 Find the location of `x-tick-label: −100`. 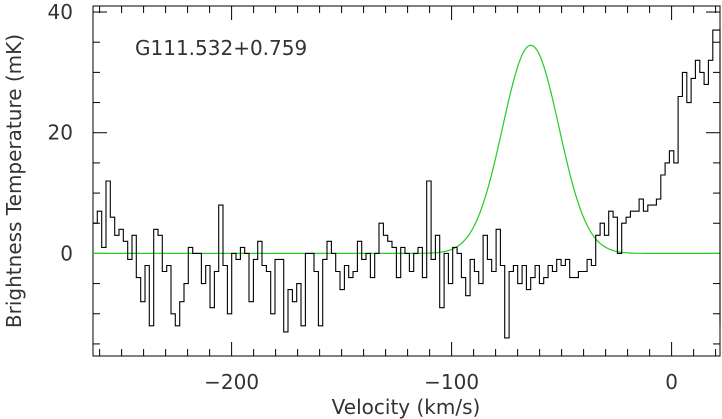

x-tick-label: −100 is located at coordinates (451, 382).